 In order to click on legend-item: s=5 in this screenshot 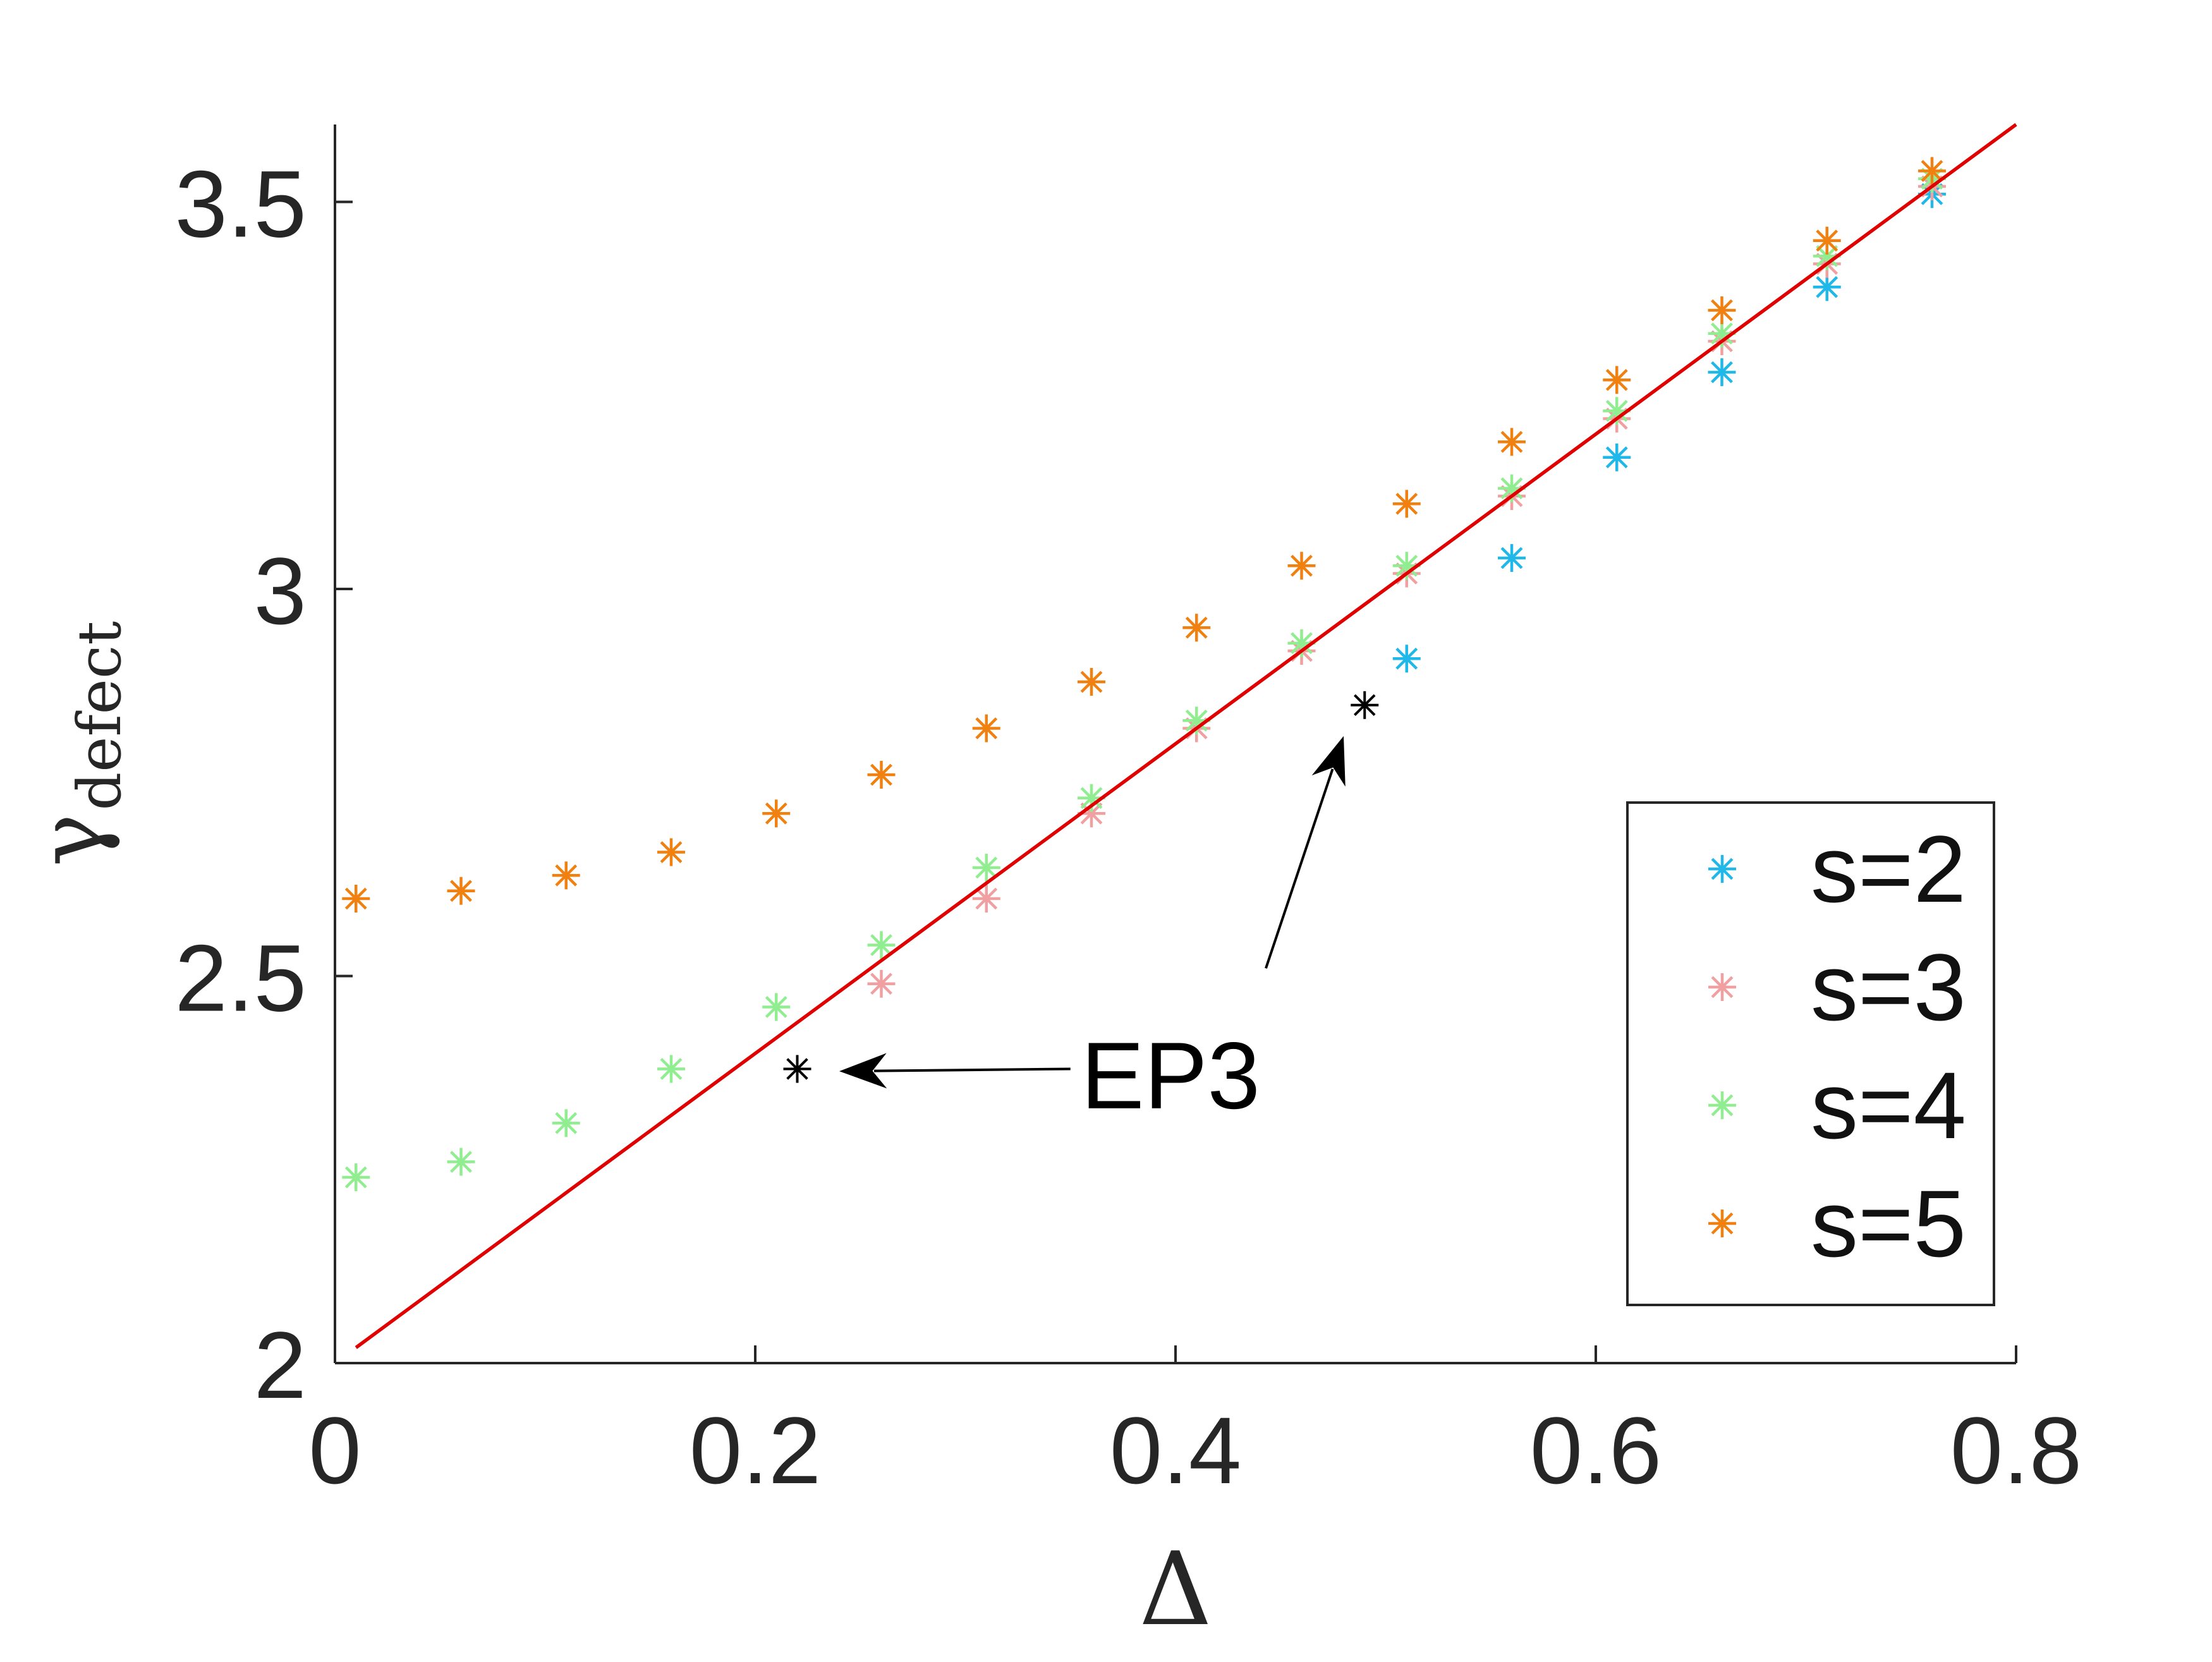, I will do `click(1837, 1223)`.